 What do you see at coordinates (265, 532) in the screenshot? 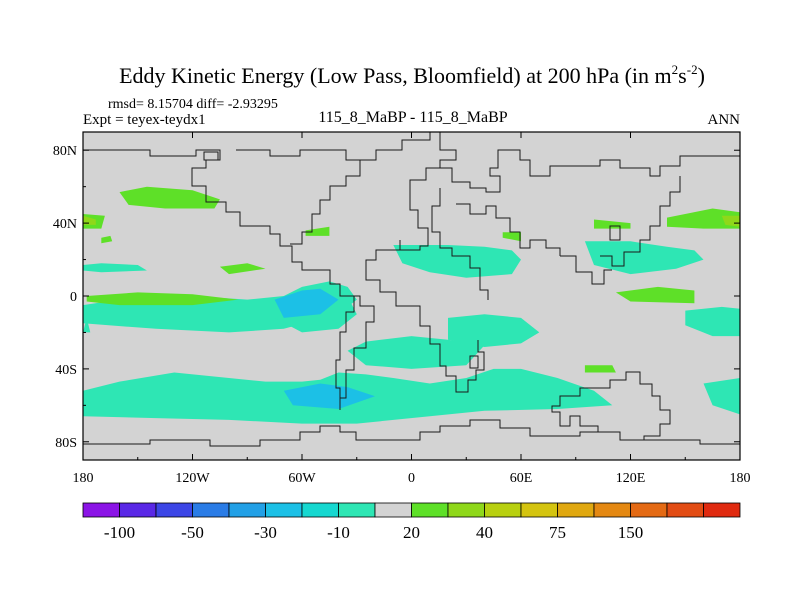
I see `colorbar-label-2: -30` at bounding box center [265, 532].